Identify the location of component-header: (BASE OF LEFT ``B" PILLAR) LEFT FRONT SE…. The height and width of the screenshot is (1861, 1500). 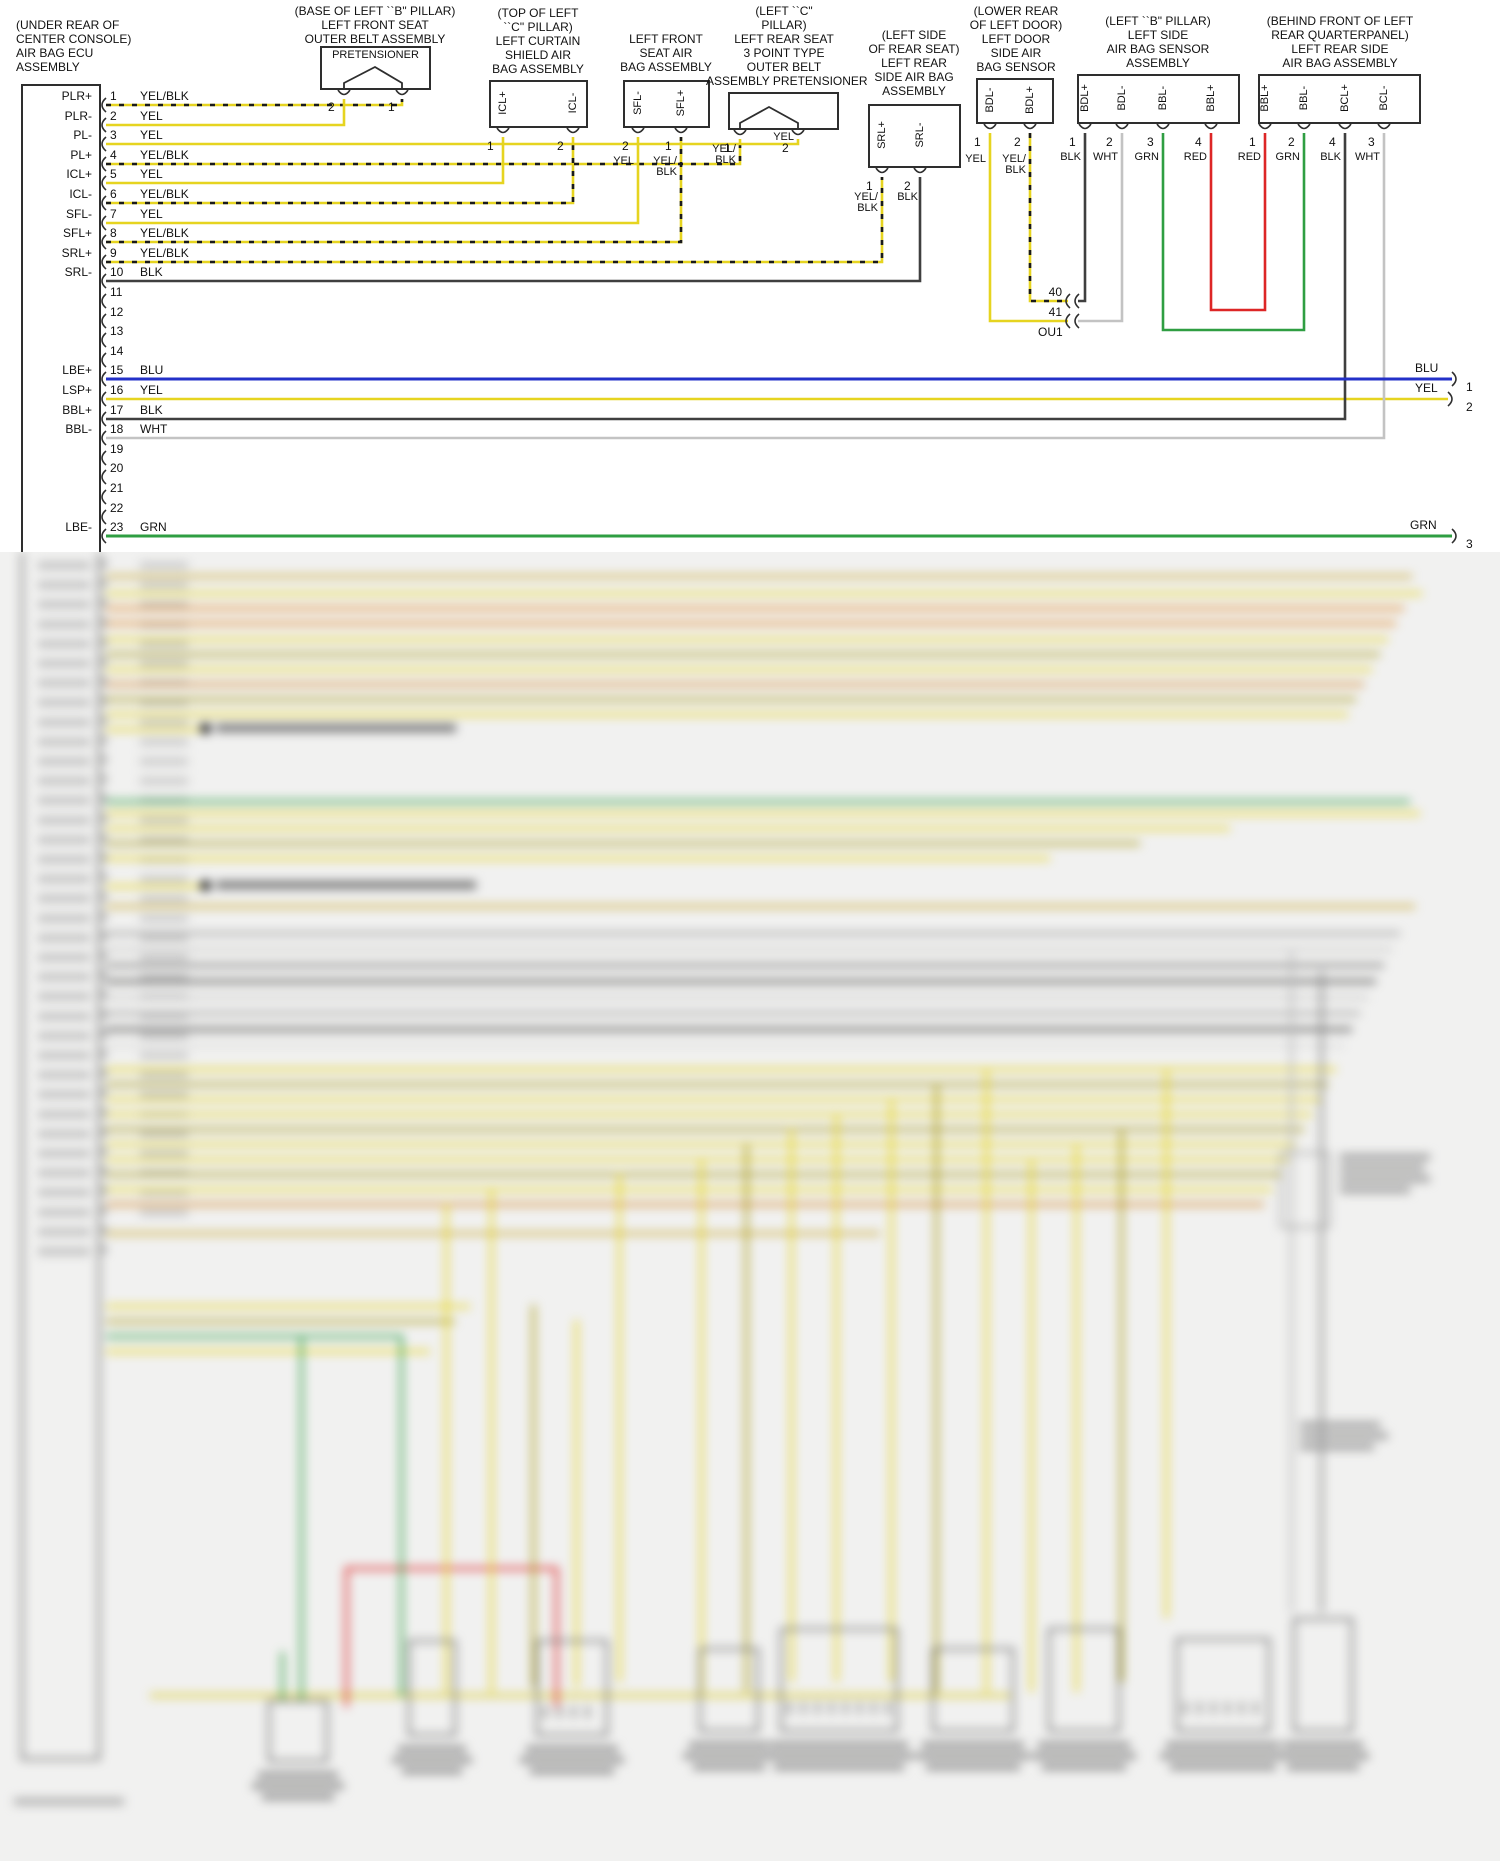
(375, 25).